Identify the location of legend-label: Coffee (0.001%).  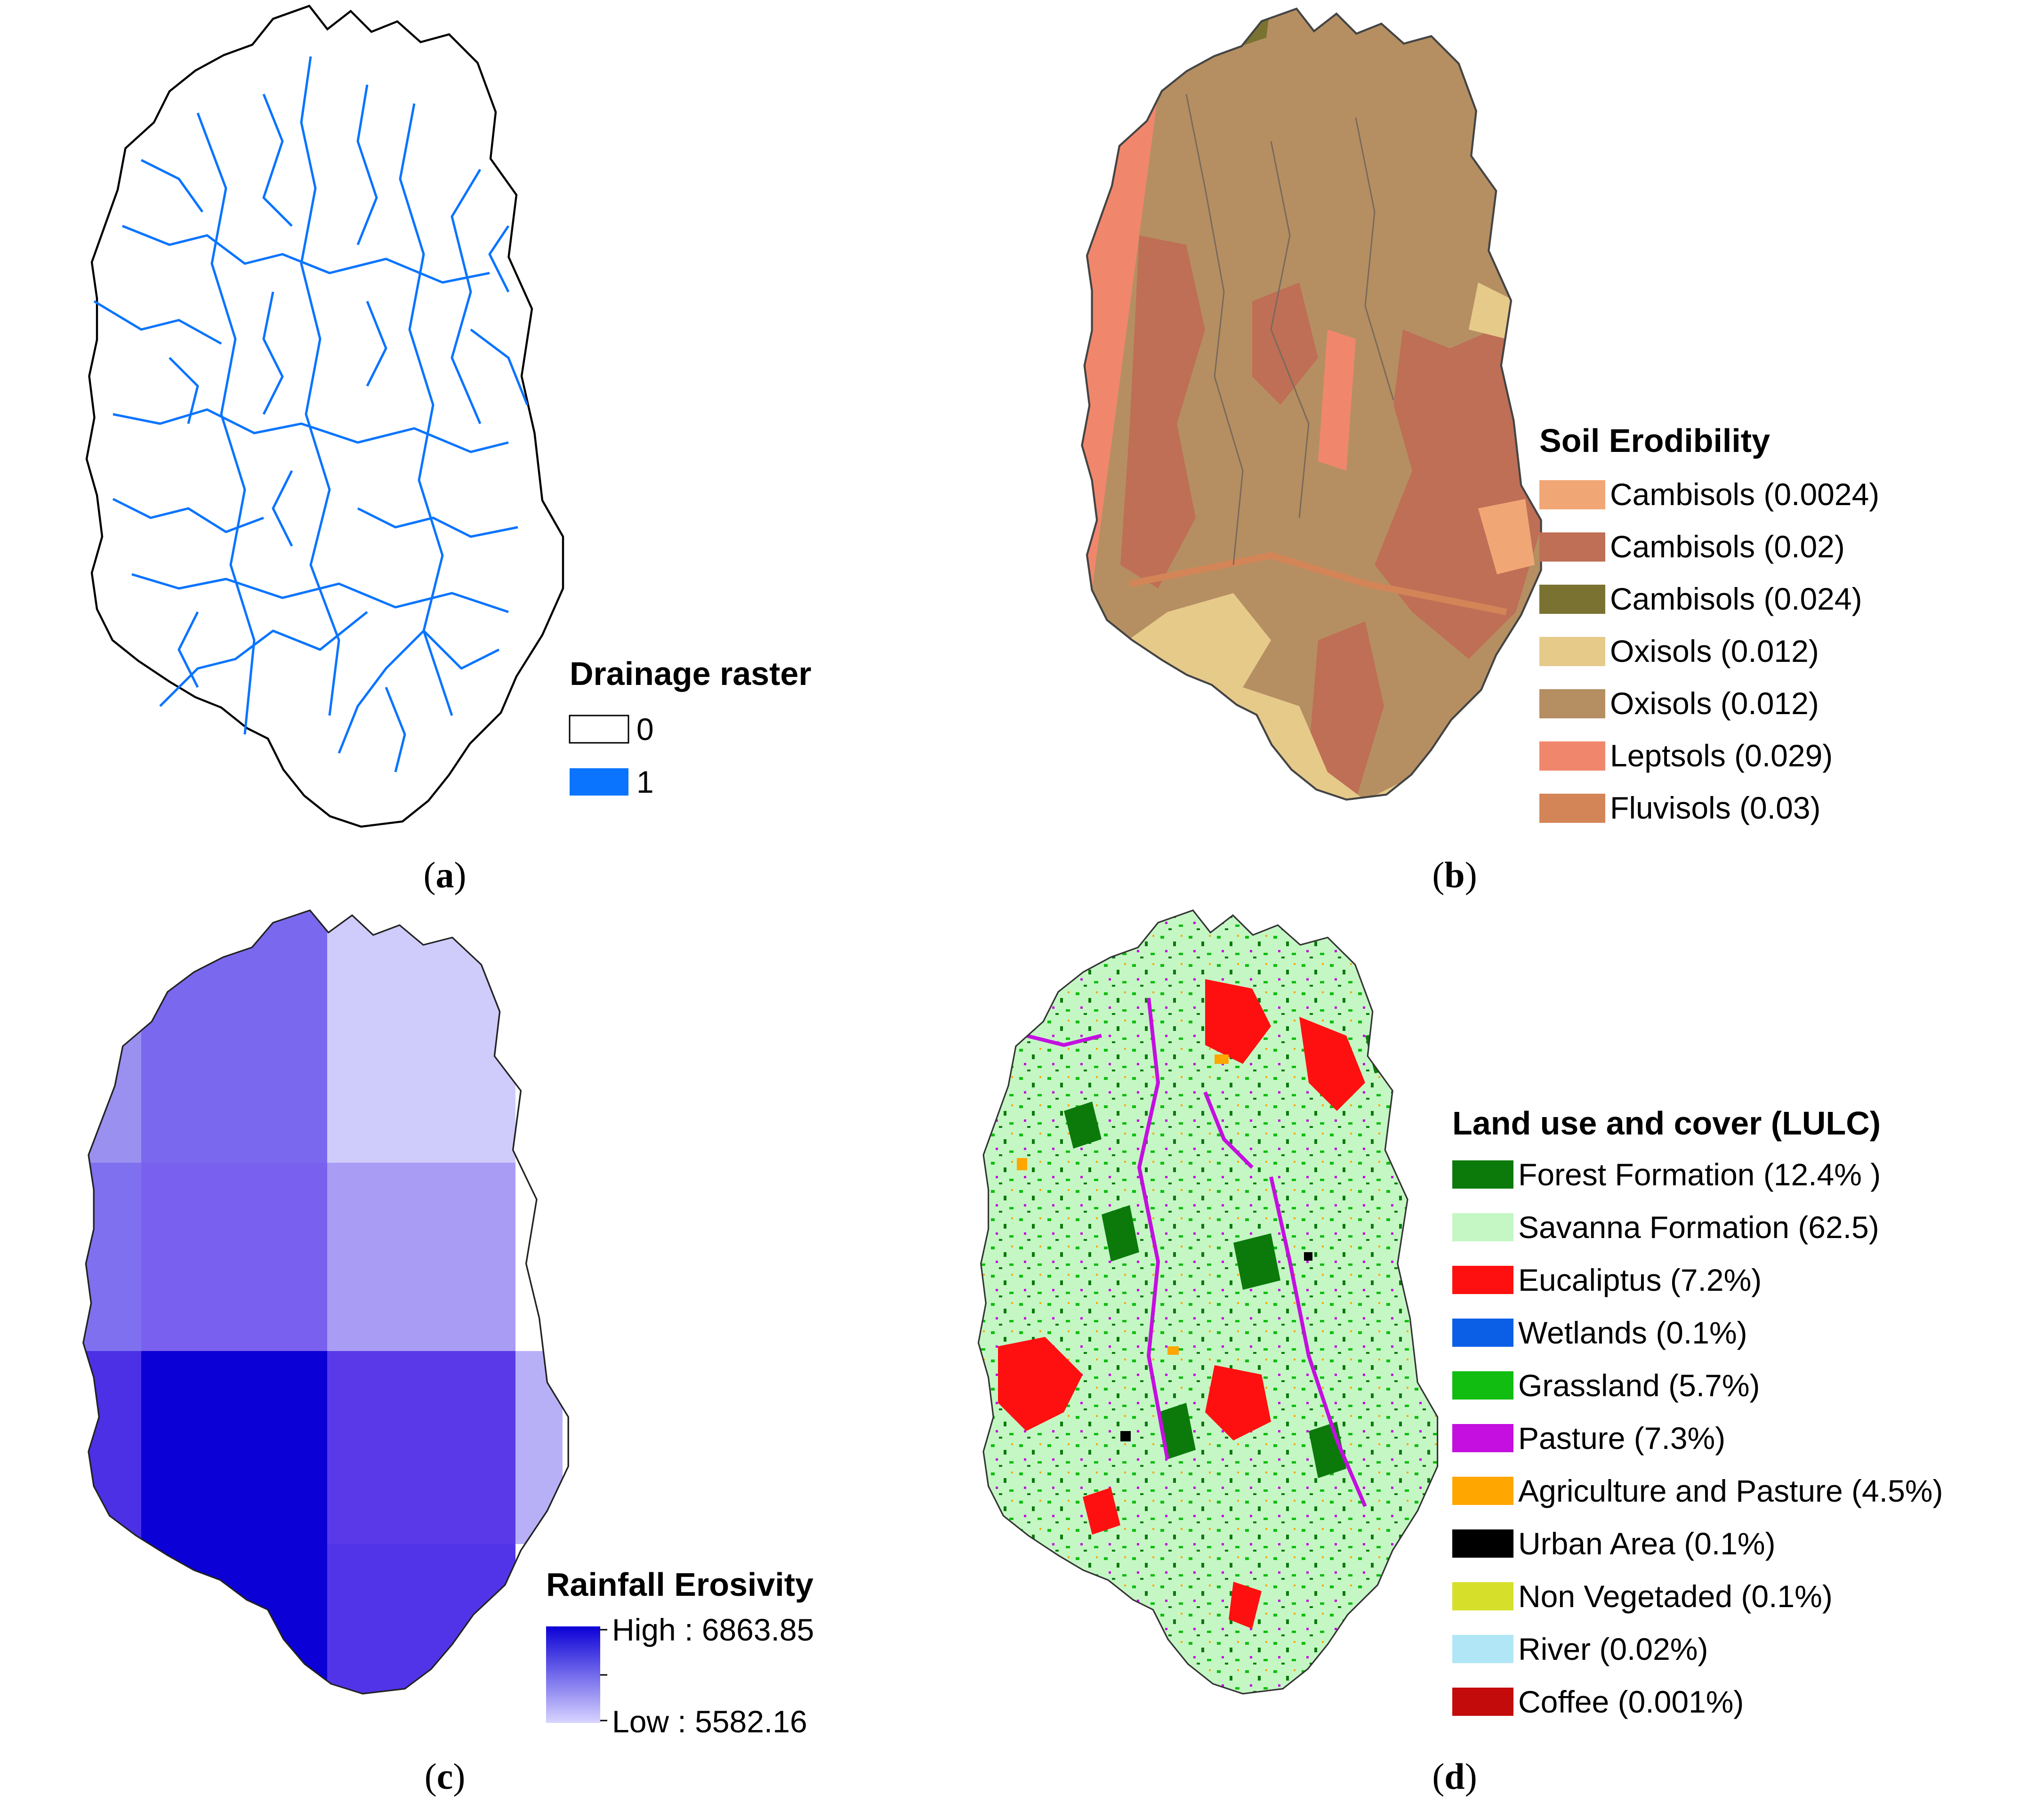
(1631, 1701).